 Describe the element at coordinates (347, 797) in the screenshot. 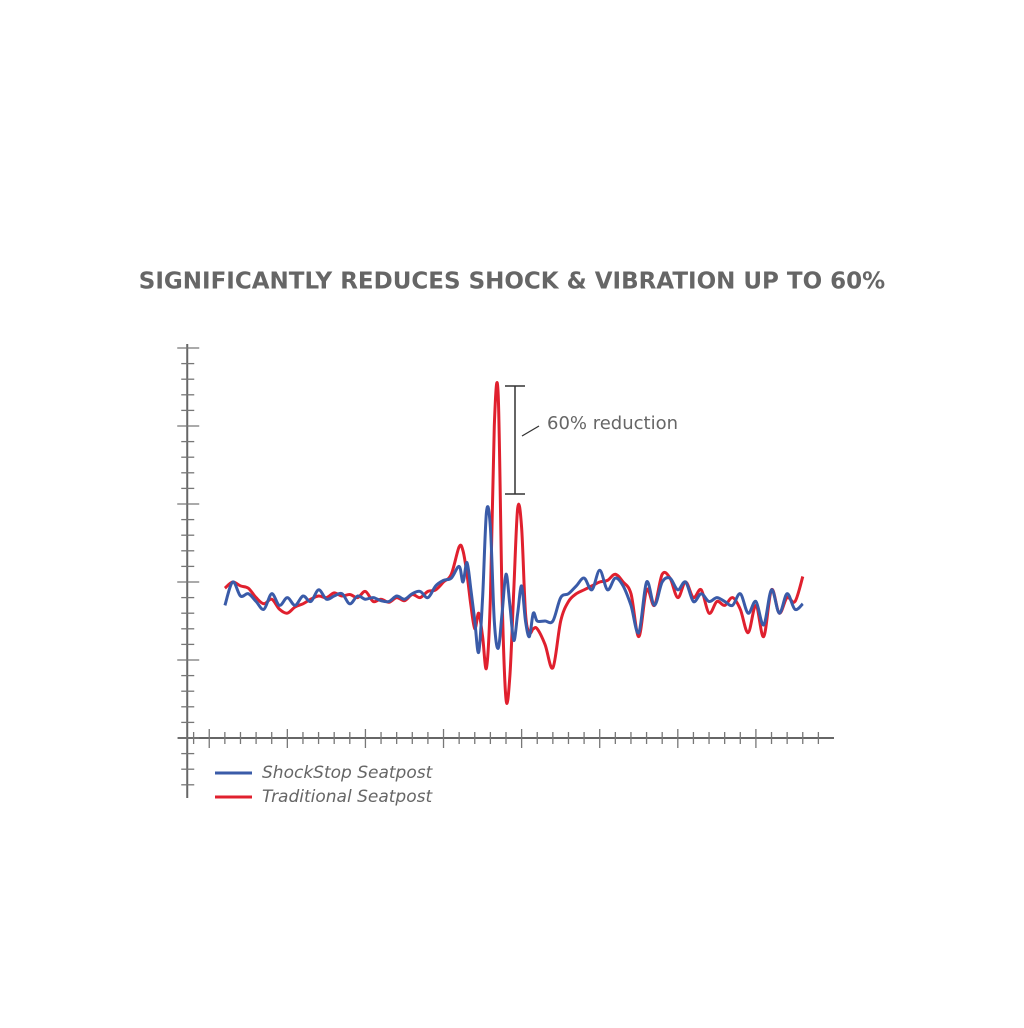

I see `legend-label: Traditional Seatpost` at that location.